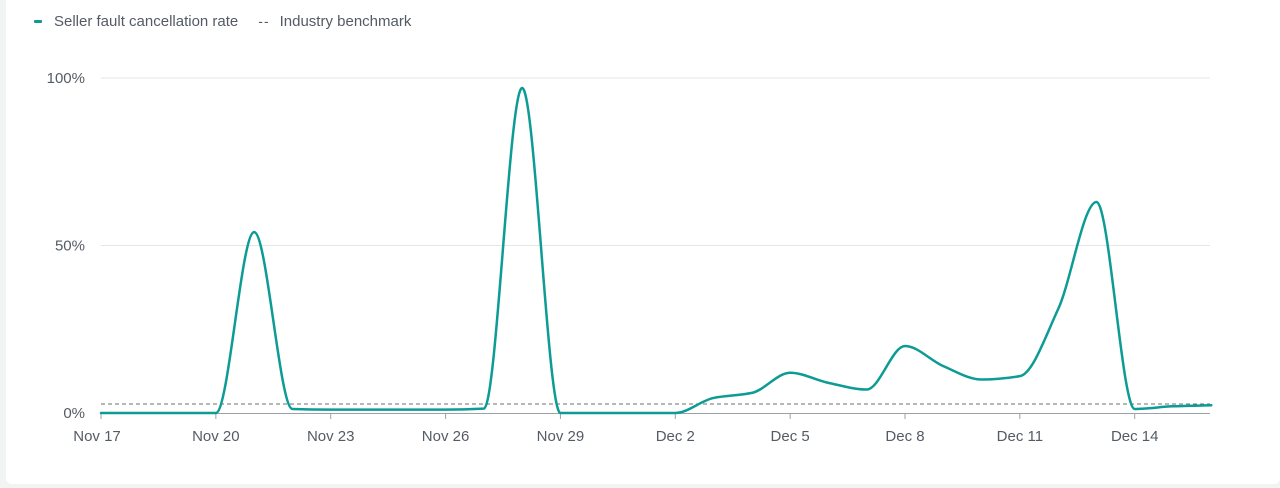  I want to click on legend-item-benchmark: -- Industry benchmark, so click(334, 21).